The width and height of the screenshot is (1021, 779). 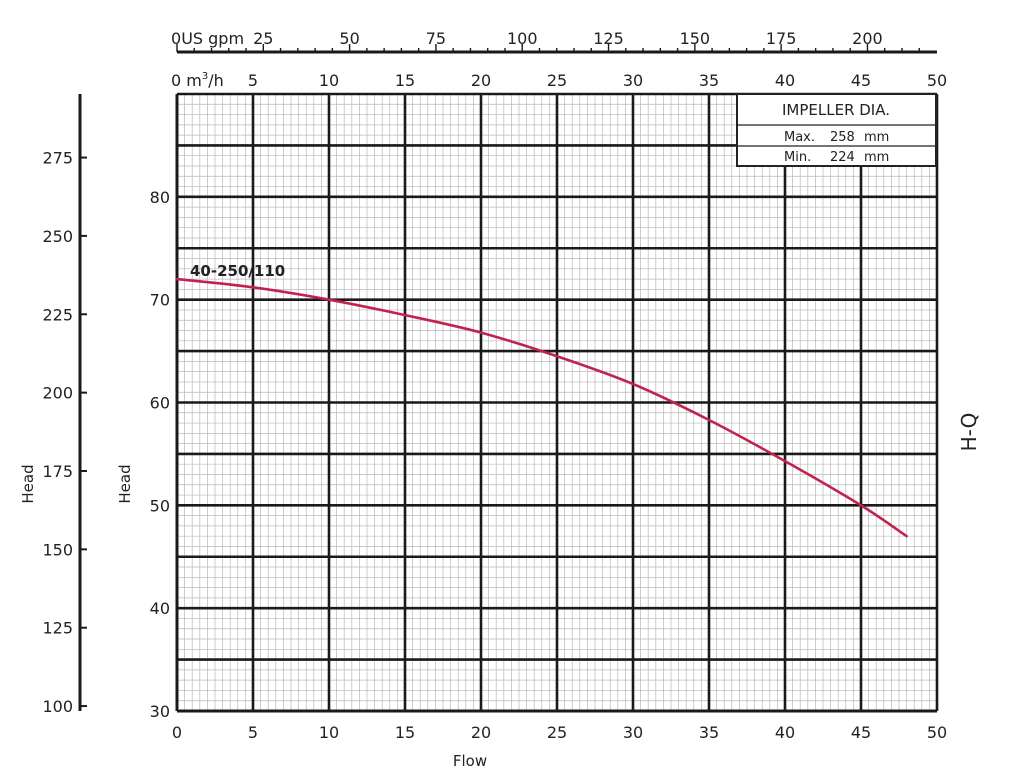 What do you see at coordinates (329, 80) in the screenshot?
I see `top-m3h-tick-label: 10` at bounding box center [329, 80].